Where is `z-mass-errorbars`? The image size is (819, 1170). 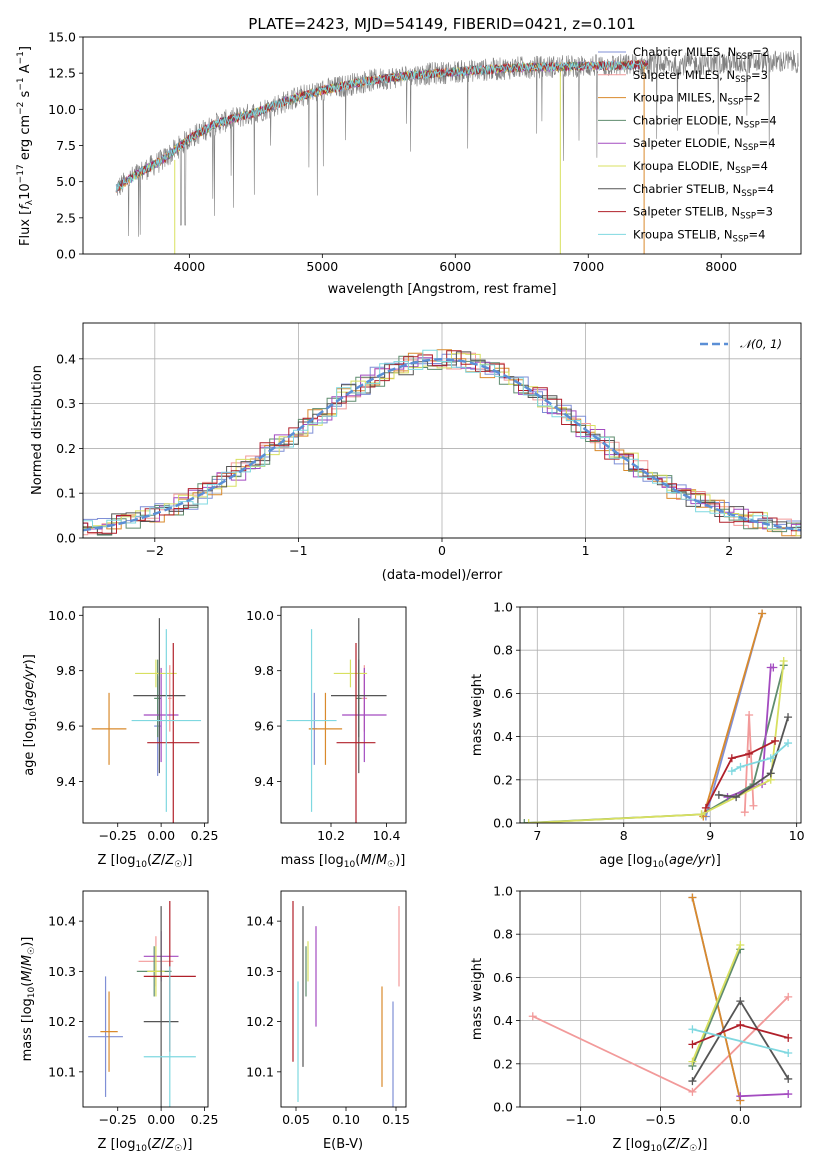 z-mass-errorbars is located at coordinates (142, 1004).